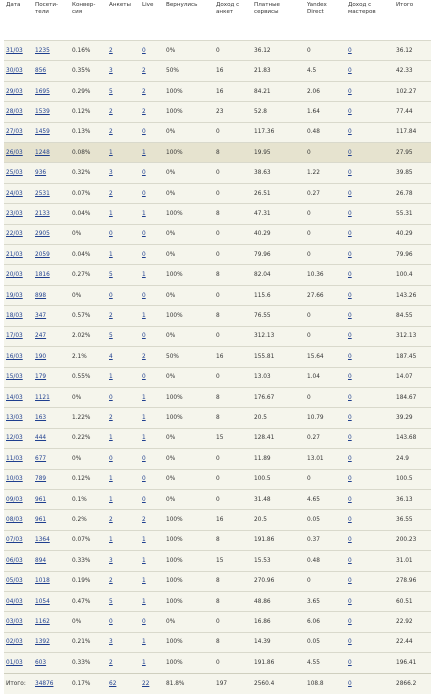 This screenshot has height=694, width=435. What do you see at coordinates (18, 20) in the screenshot?
I see `column-header-date: Дата` at bounding box center [18, 20].